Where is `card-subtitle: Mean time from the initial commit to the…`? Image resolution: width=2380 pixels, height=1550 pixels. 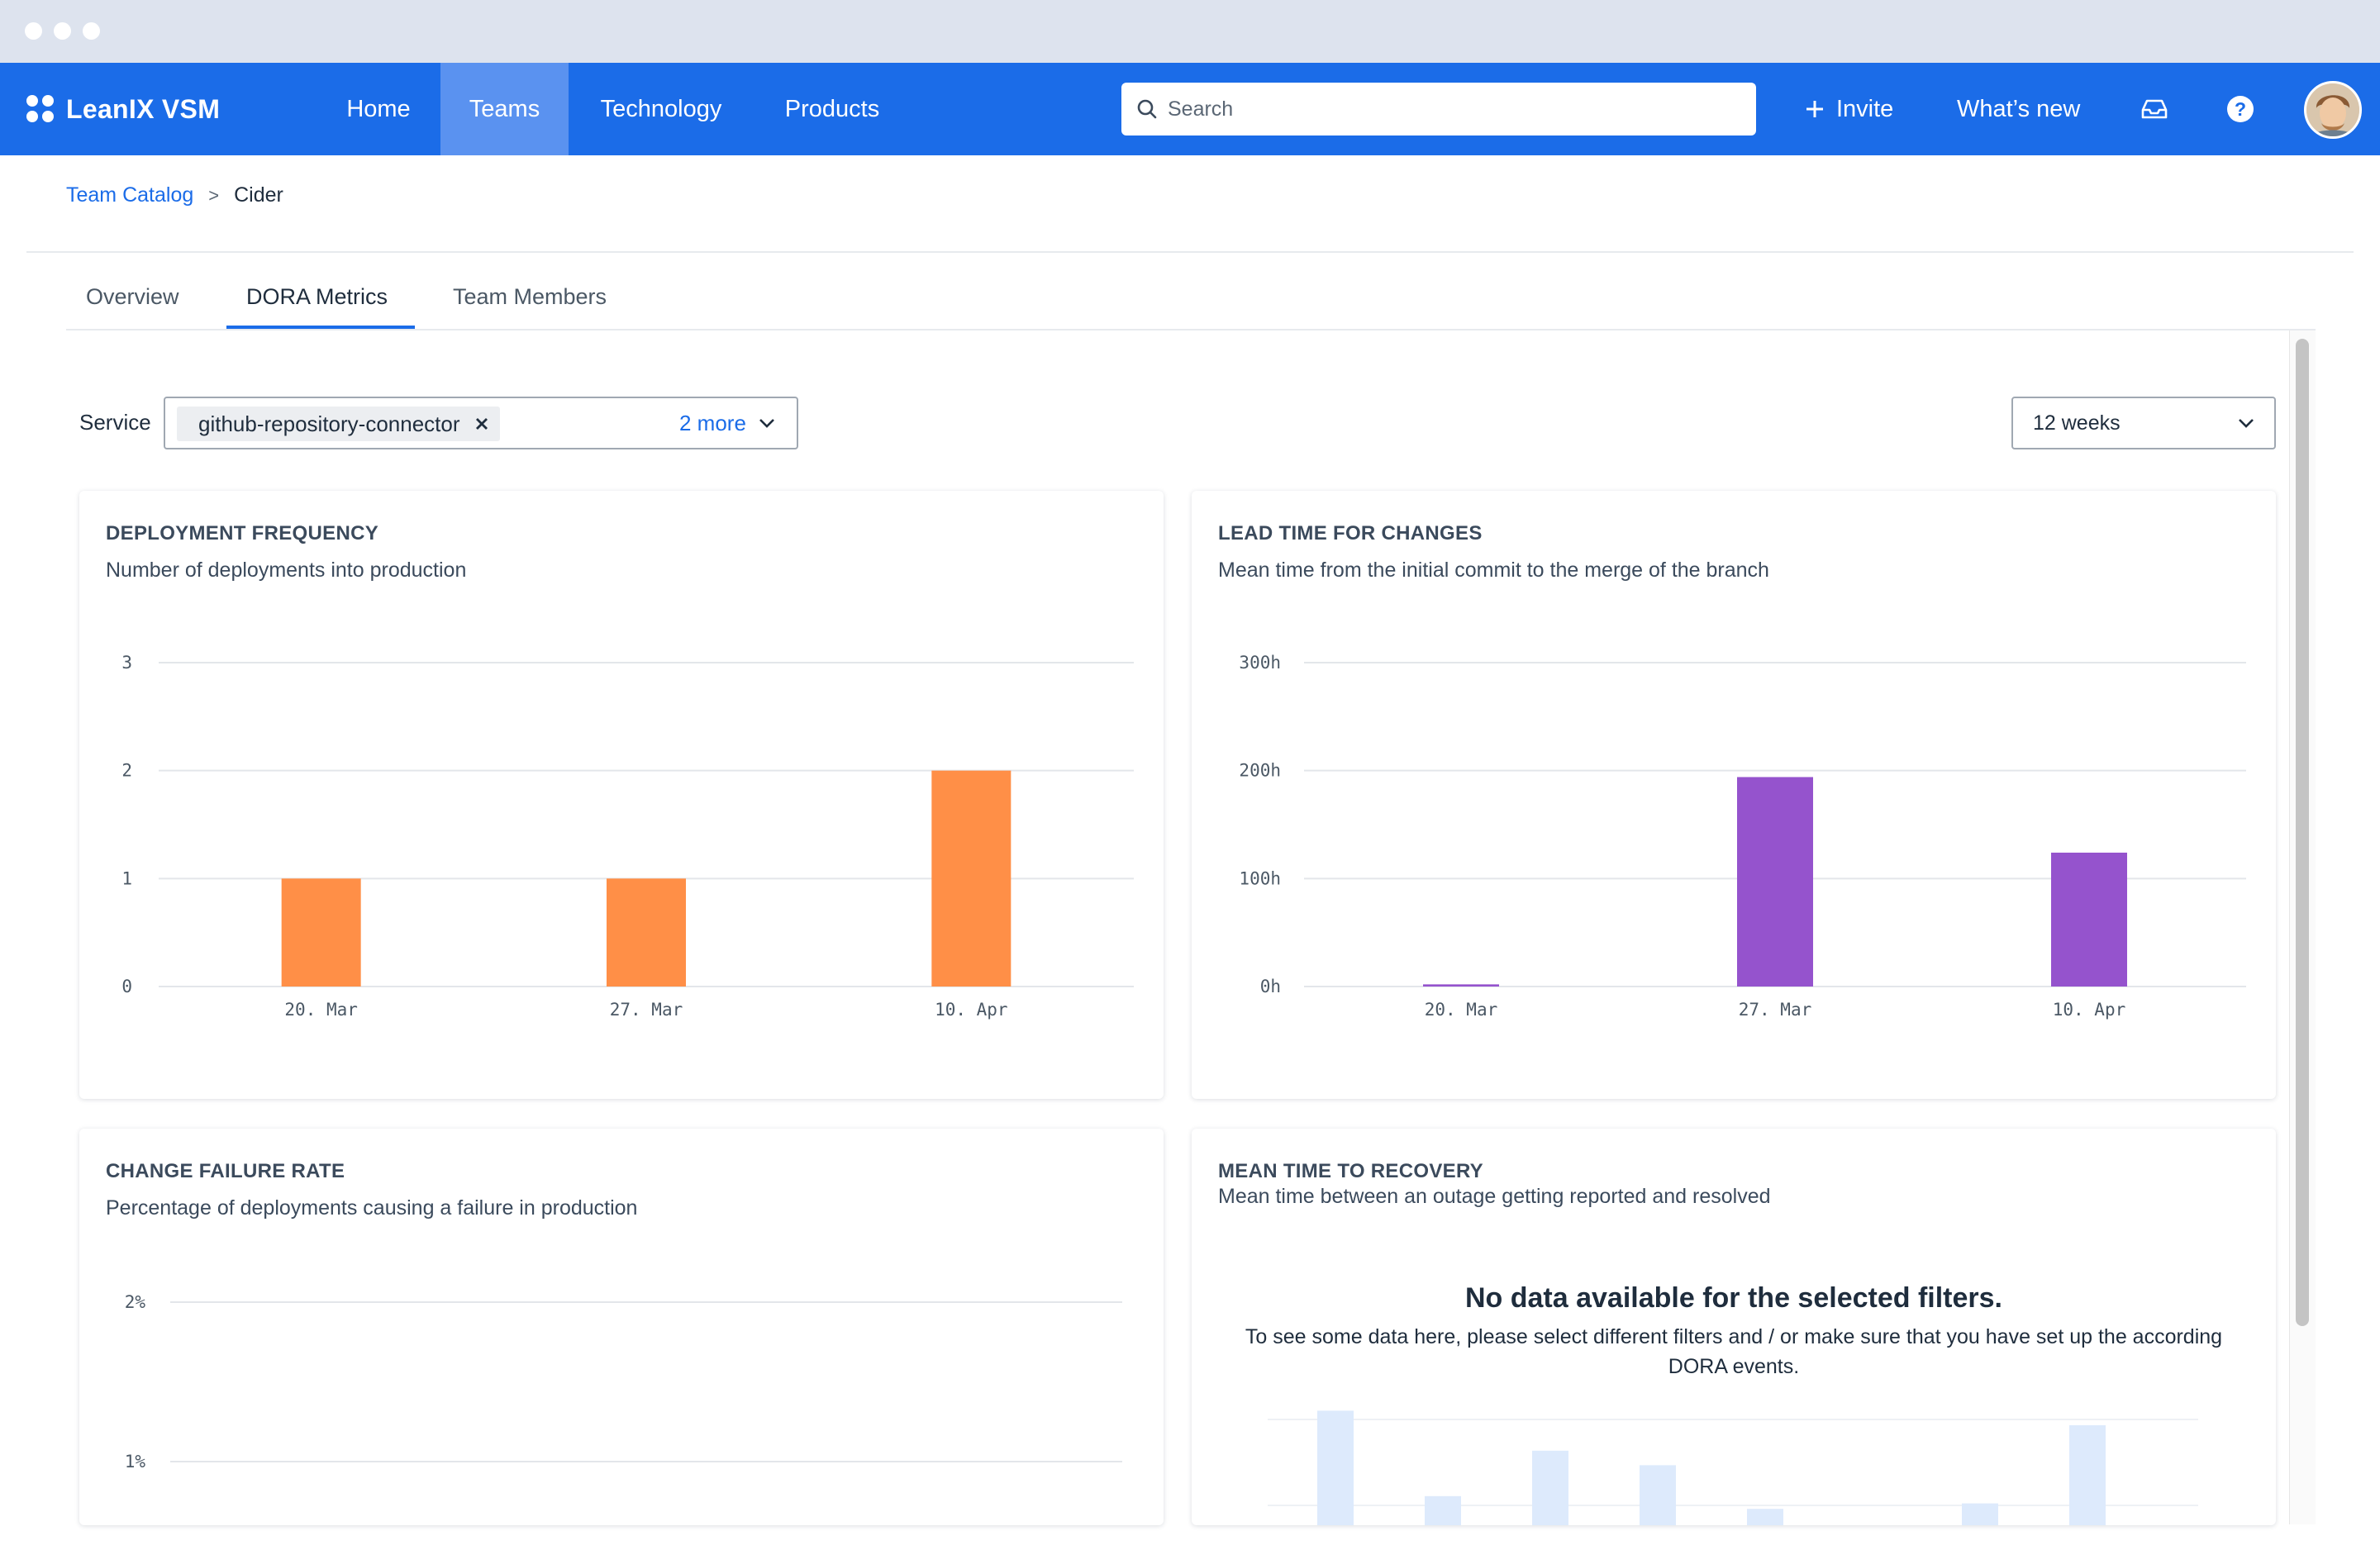 card-subtitle: Mean time from the initial commit to the… is located at coordinates (1493, 570).